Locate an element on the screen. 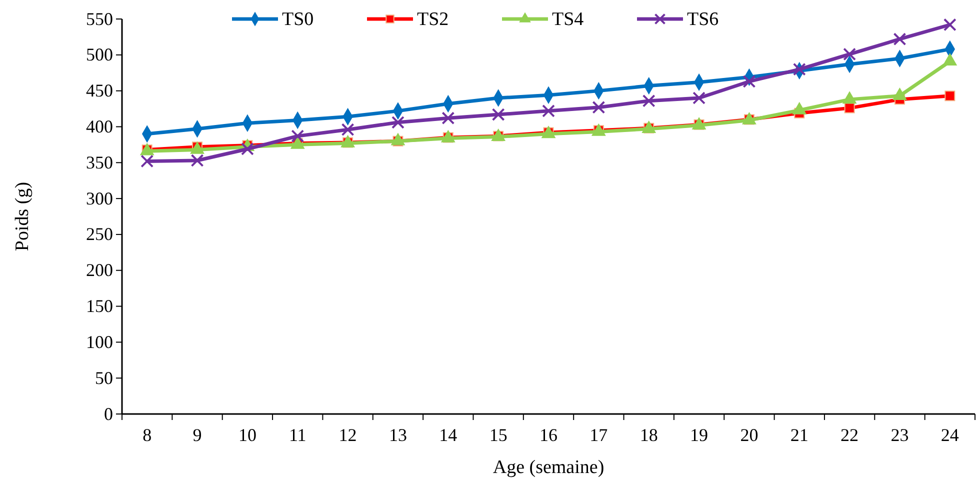 This screenshot has height=482, width=977. y-axis-title: Poids (g) is located at coordinates (22, 217).